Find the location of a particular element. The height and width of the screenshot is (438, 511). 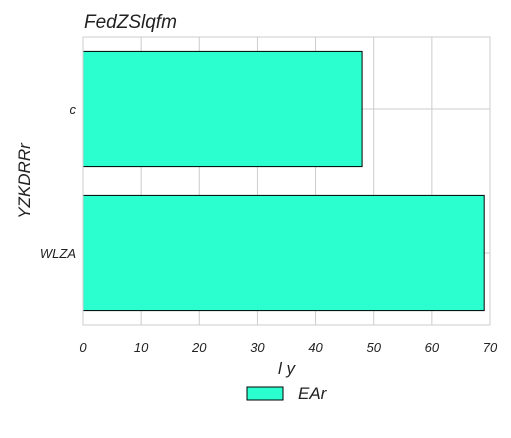

y-tick-label: WLZA is located at coordinates (58, 253).